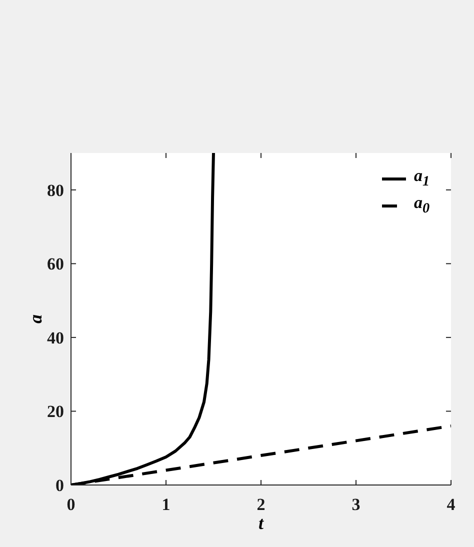 The height and width of the screenshot is (547, 474). What do you see at coordinates (166, 504) in the screenshot?
I see `x-tick-label: 1` at bounding box center [166, 504].